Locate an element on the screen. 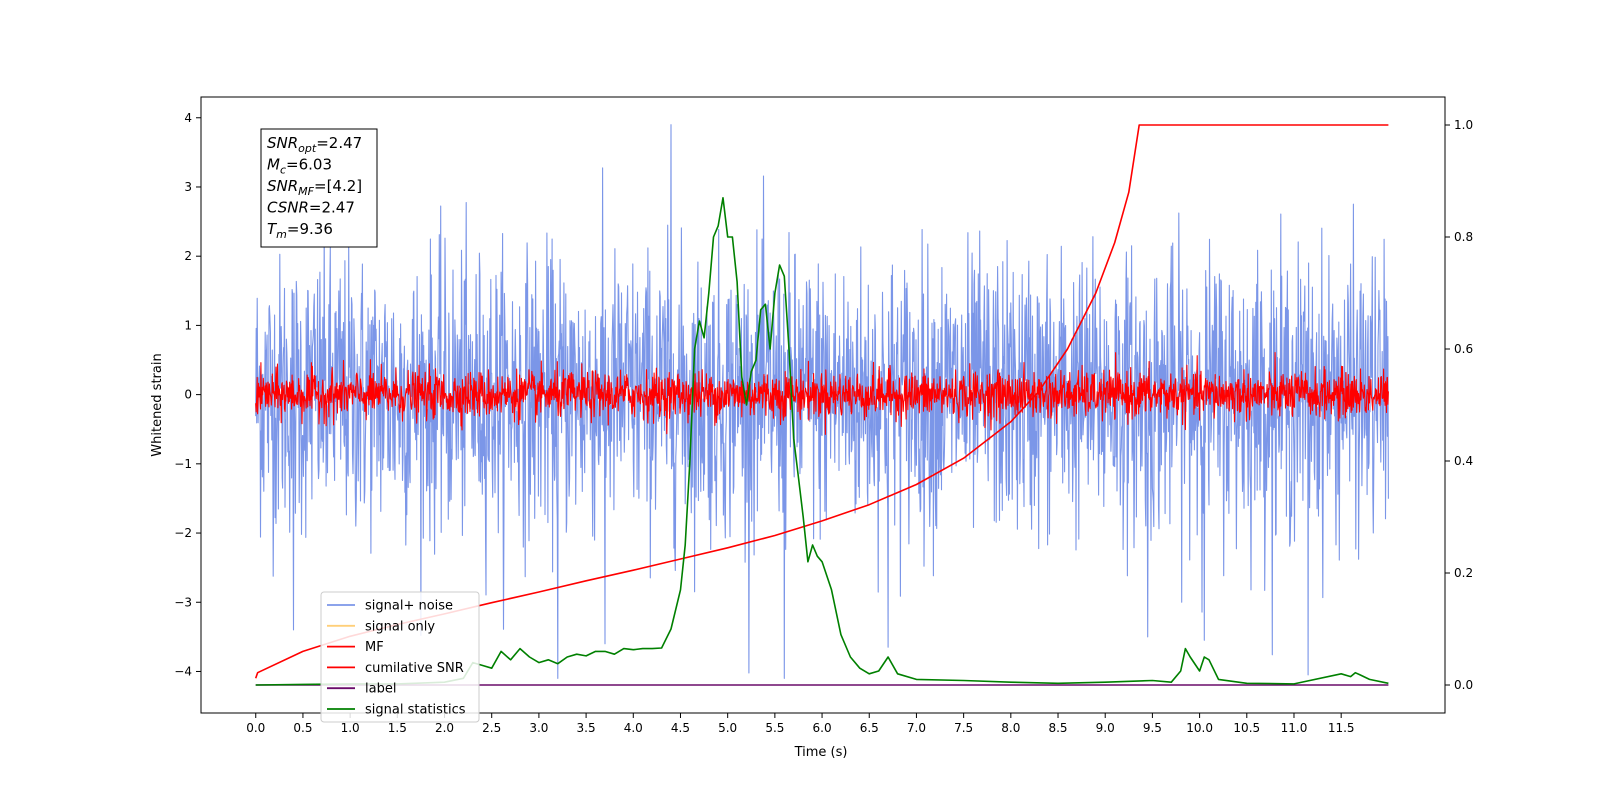 This screenshot has width=1600, height=800. legend-frame is located at coordinates (400, 657).